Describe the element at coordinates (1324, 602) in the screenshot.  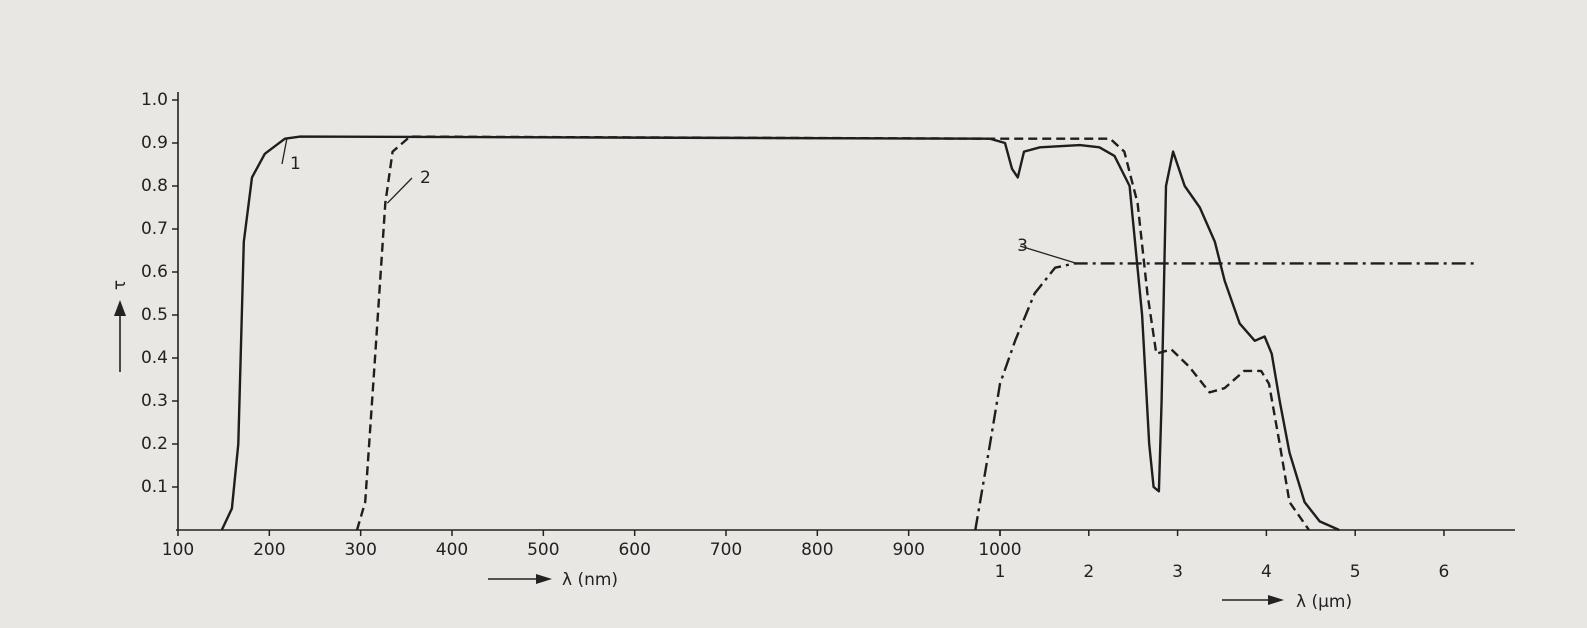
I see `x2-label: λ (µm)` at that location.